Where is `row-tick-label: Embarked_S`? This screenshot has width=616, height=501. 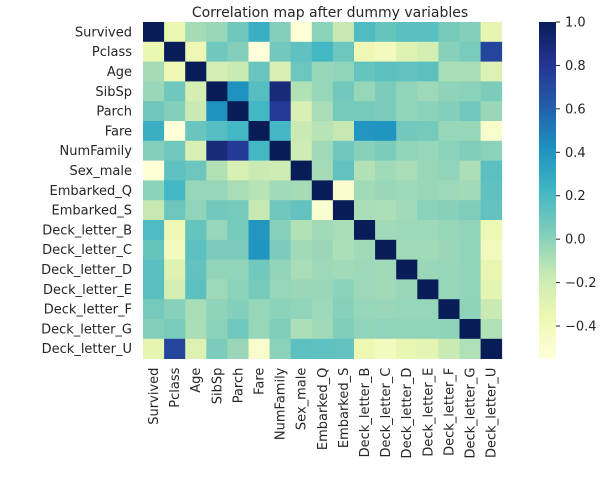 row-tick-label: Embarked_S is located at coordinates (91, 211).